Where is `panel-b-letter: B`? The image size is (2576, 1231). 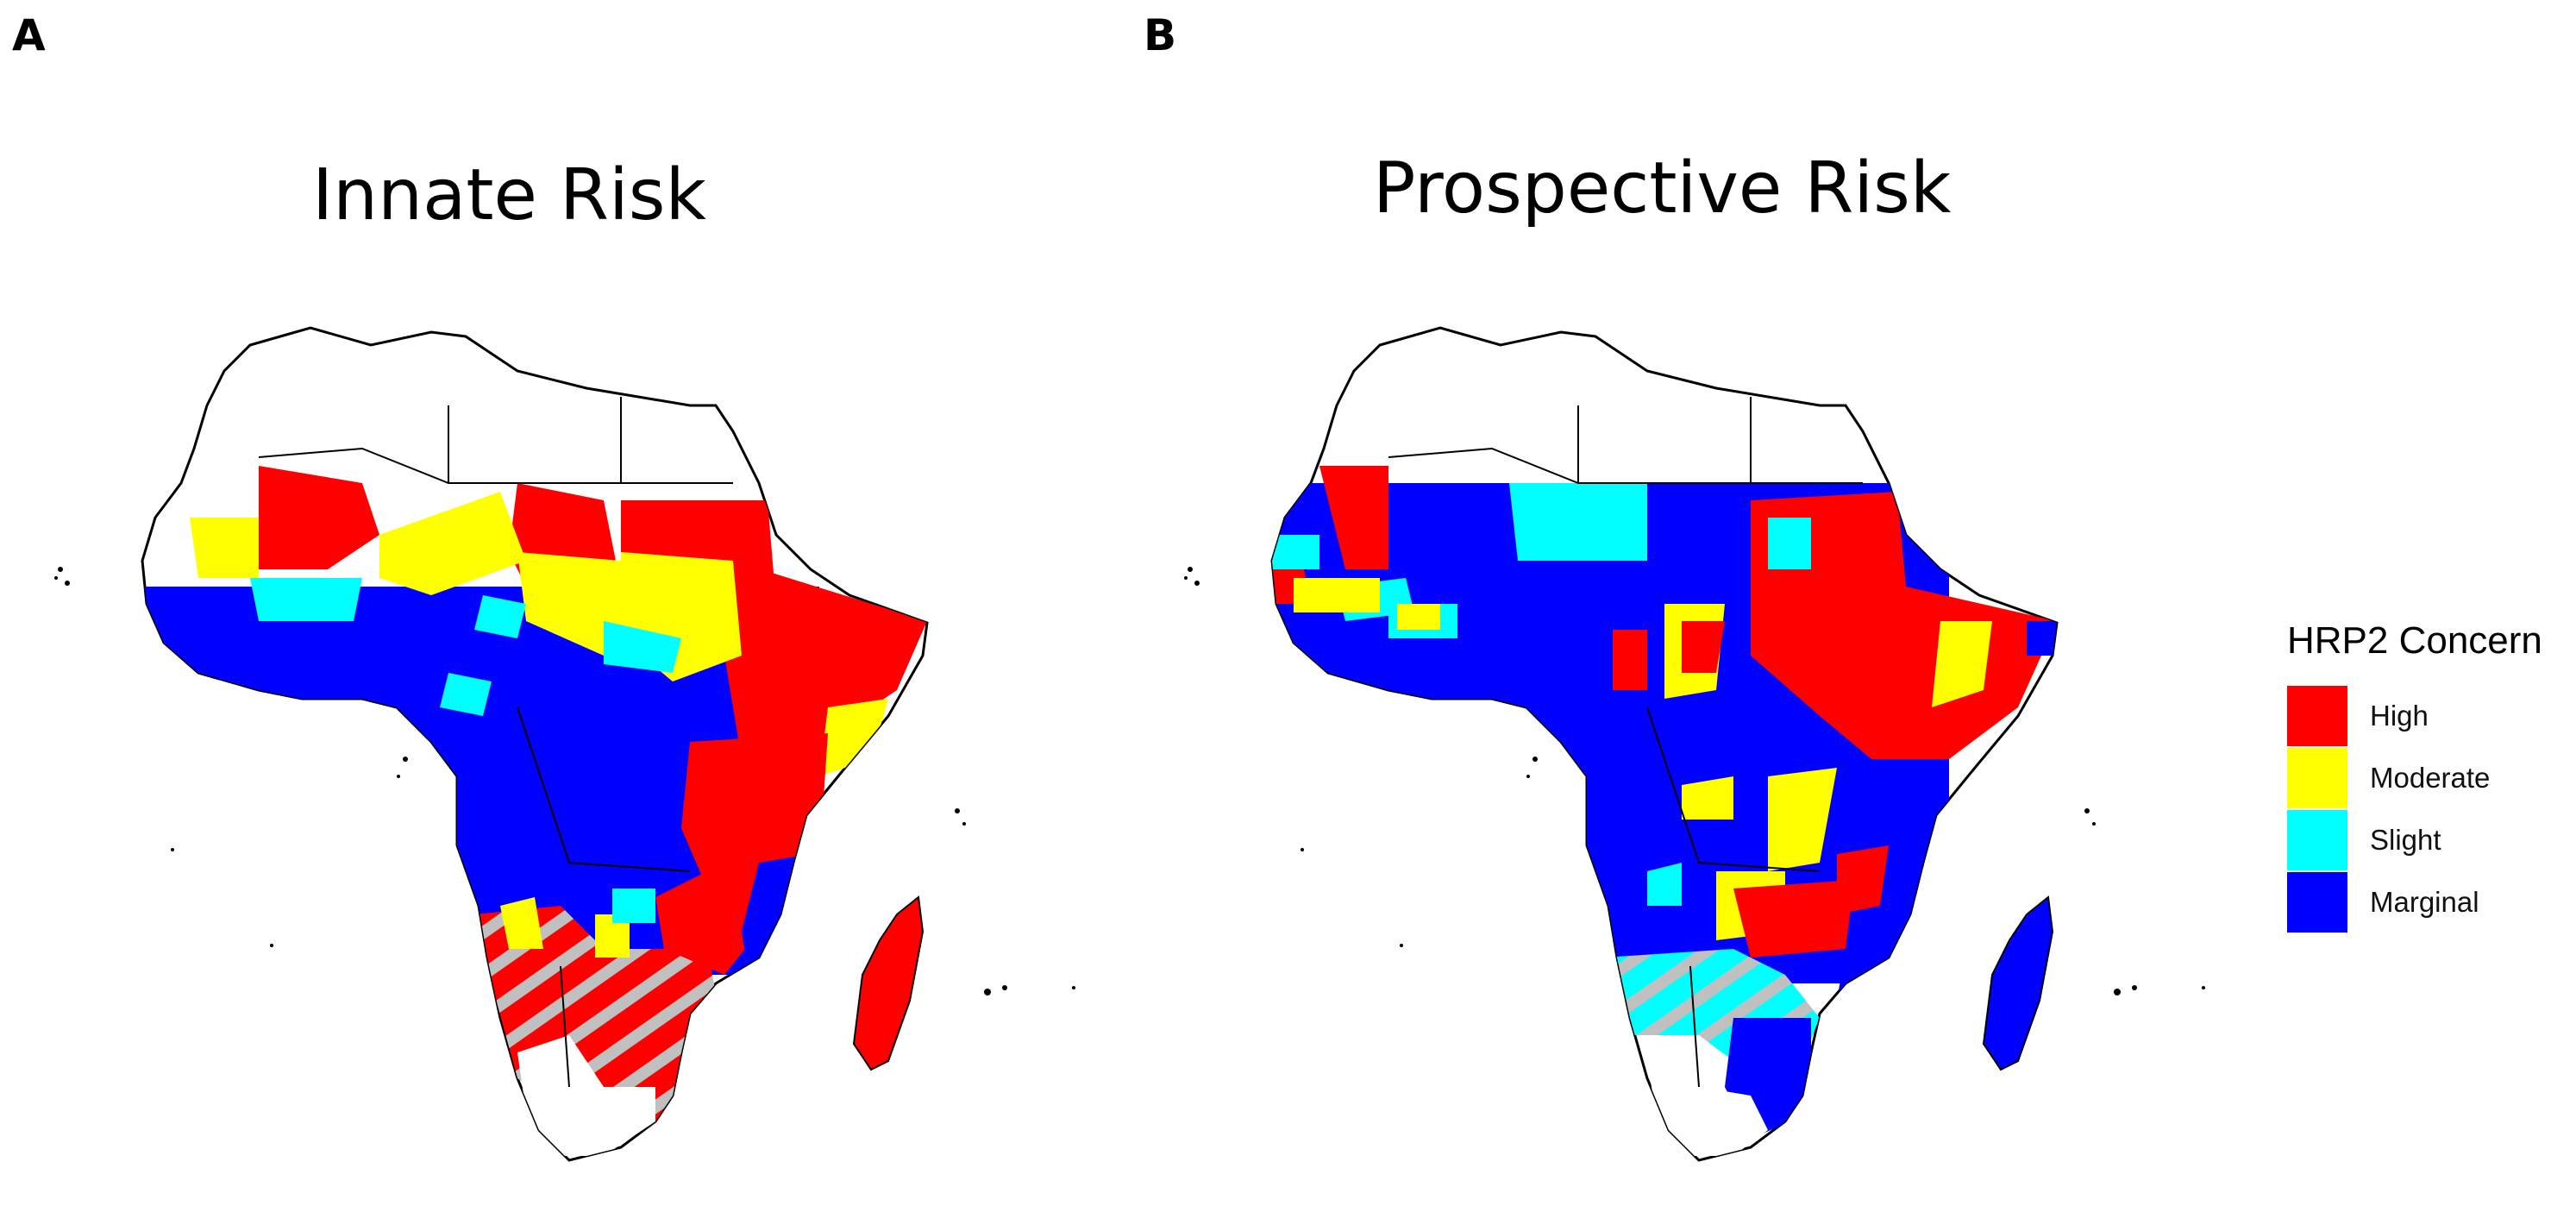
panel-b-letter: B is located at coordinates (1160, 35).